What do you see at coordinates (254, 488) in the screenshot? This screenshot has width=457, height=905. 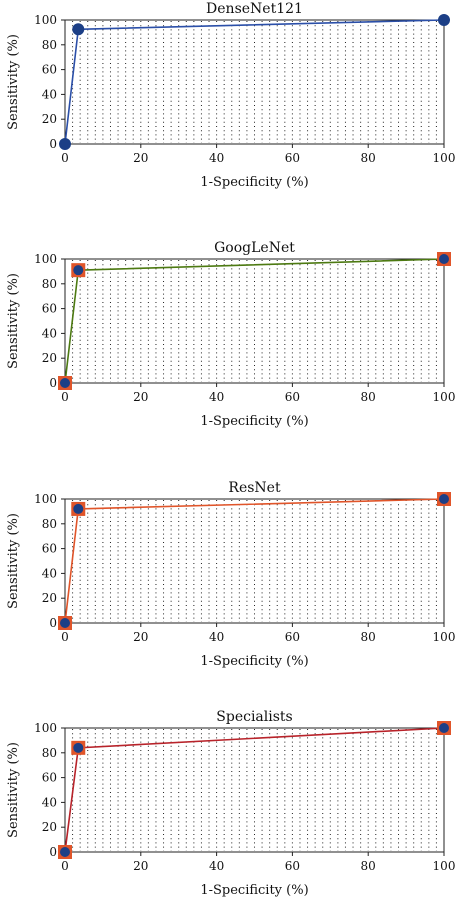 I see `chart-title: ResNet` at bounding box center [254, 488].